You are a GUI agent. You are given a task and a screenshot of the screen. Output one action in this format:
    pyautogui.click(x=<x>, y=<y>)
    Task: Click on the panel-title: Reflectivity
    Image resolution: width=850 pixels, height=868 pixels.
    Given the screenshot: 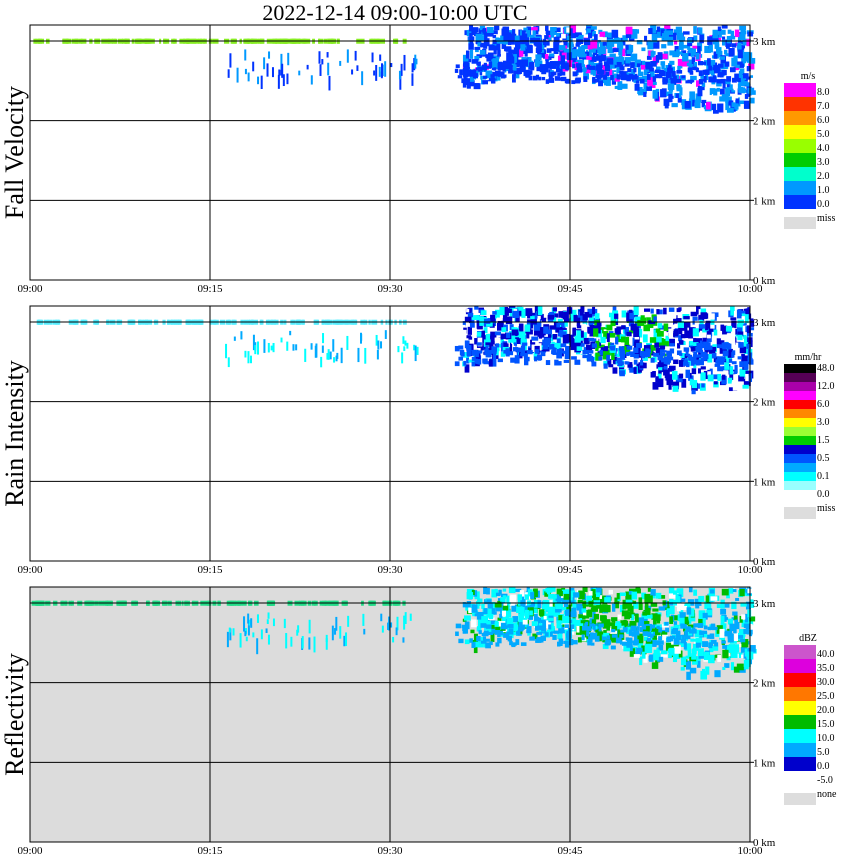 What is the action you would take?
    pyautogui.click(x=14, y=714)
    